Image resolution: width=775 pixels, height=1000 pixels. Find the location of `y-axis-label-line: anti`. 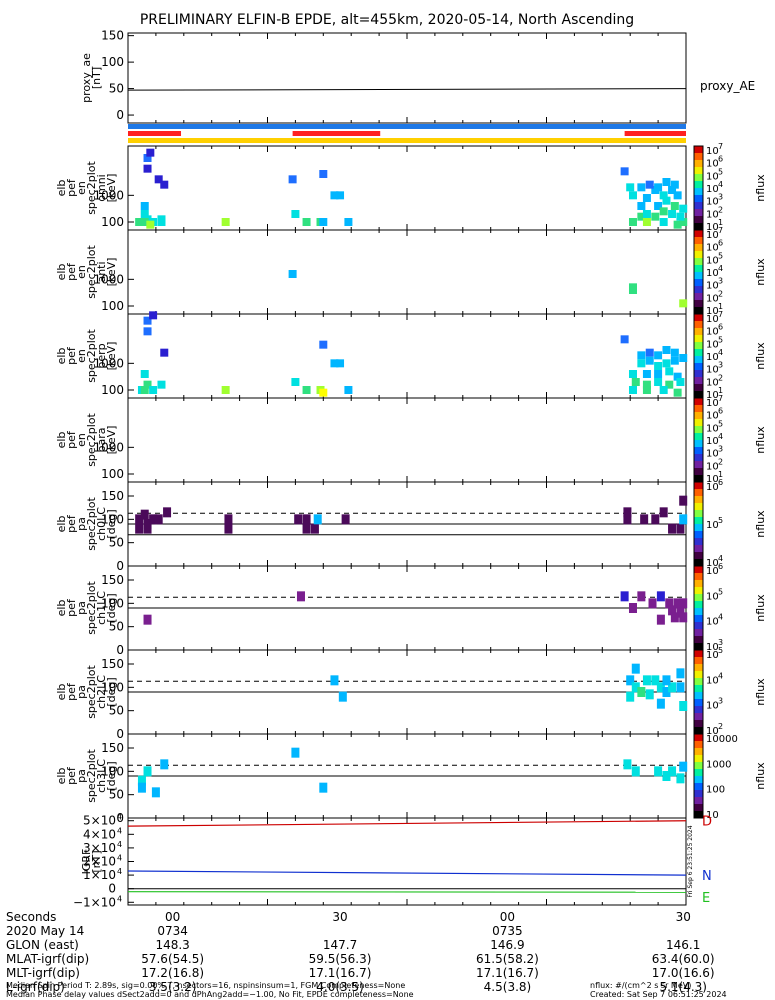

y-axis-label-line: anti is located at coordinates (101, 271).